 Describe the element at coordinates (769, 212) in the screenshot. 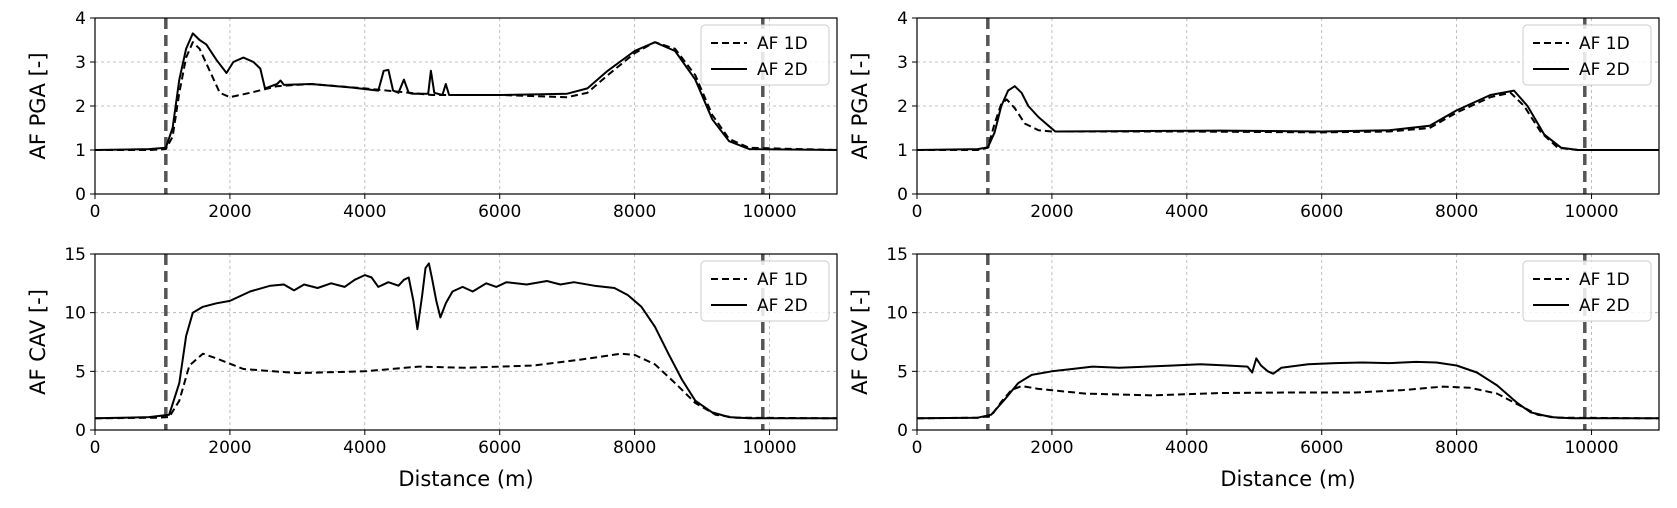

I see `chart-0-xtick-label: 10000` at that location.